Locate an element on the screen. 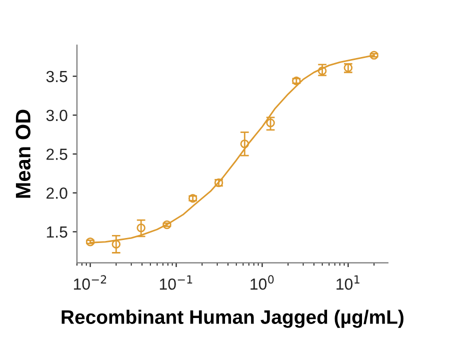 The height and width of the screenshot is (337, 450). y-tick-label: 2.0 is located at coordinates (57, 193).